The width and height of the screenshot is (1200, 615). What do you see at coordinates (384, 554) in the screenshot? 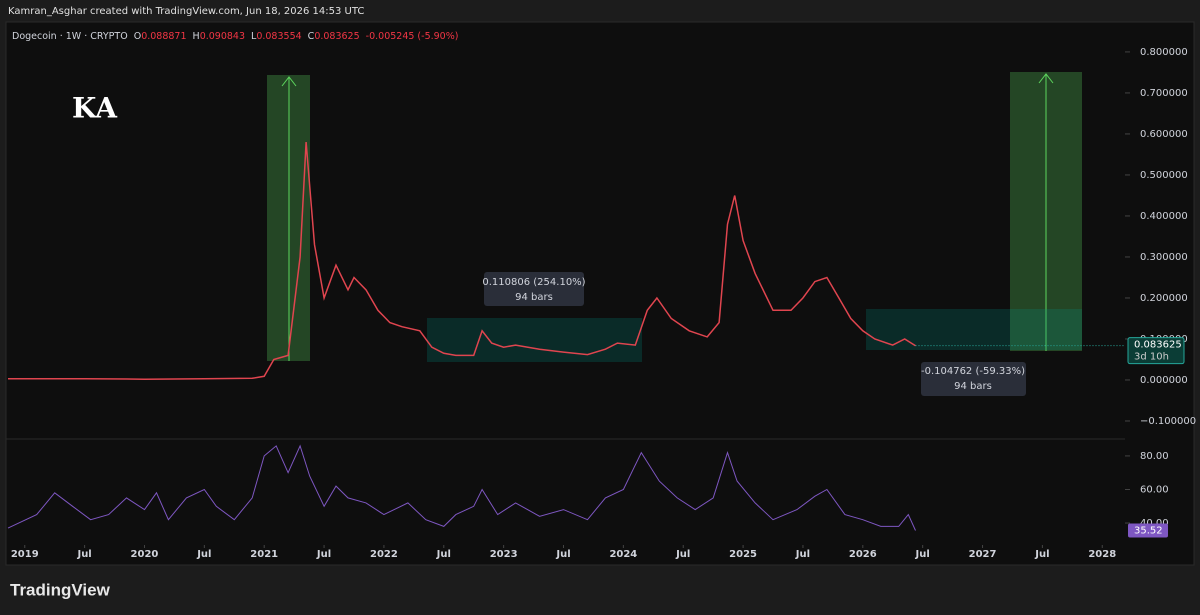
I see `x-tick-label: 2022` at bounding box center [384, 554].